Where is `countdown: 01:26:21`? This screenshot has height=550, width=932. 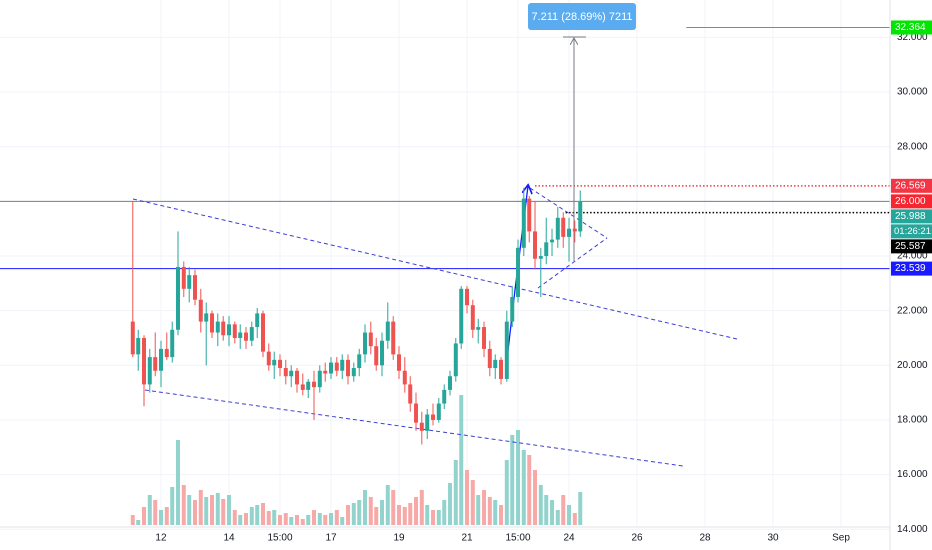 countdown: 01:26:21 is located at coordinates (912, 231).